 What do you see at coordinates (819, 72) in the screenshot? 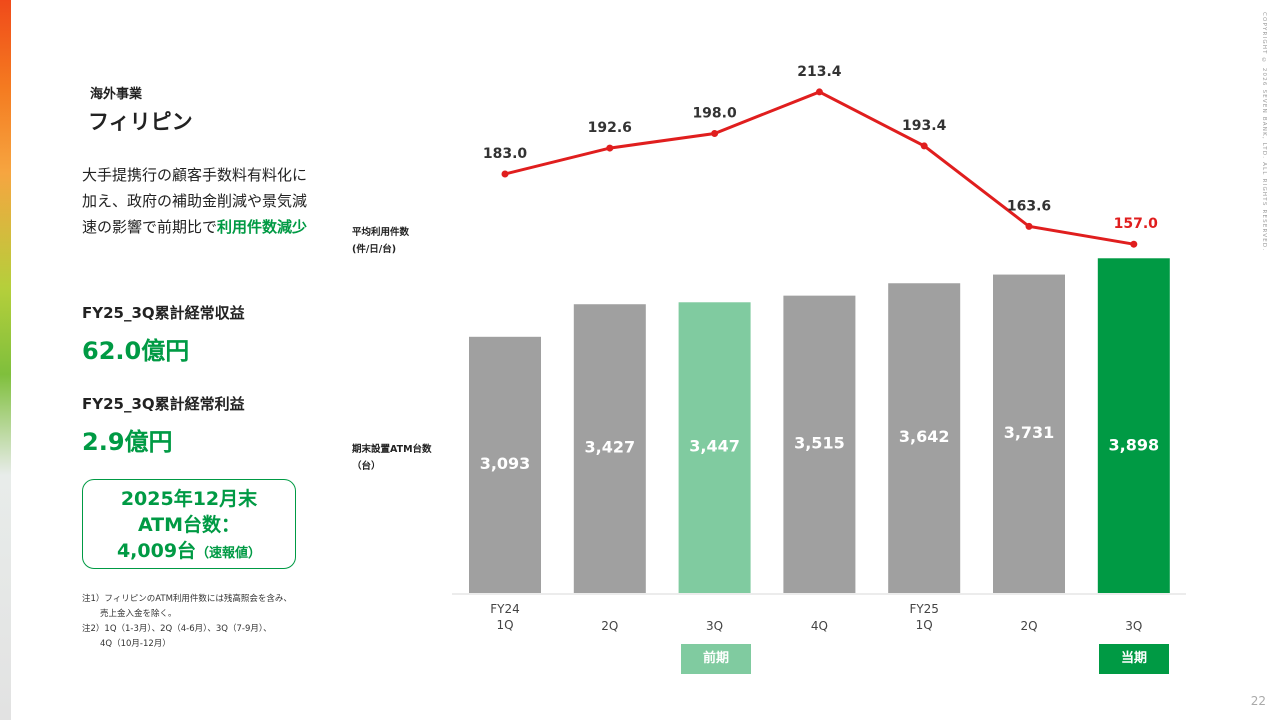
I see `line-value-label: 213.4` at bounding box center [819, 72].